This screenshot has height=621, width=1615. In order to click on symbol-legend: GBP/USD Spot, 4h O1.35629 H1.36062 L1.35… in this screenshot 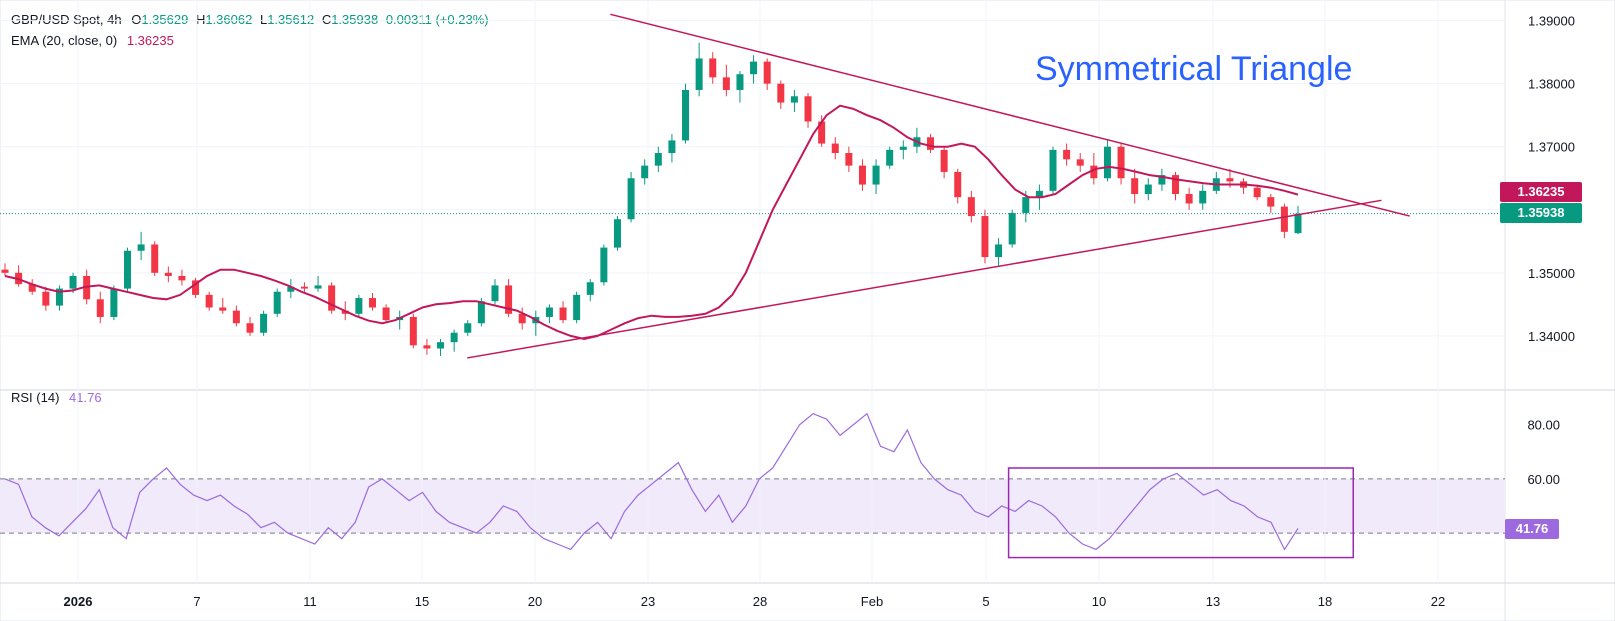, I will do `click(252, 19)`.